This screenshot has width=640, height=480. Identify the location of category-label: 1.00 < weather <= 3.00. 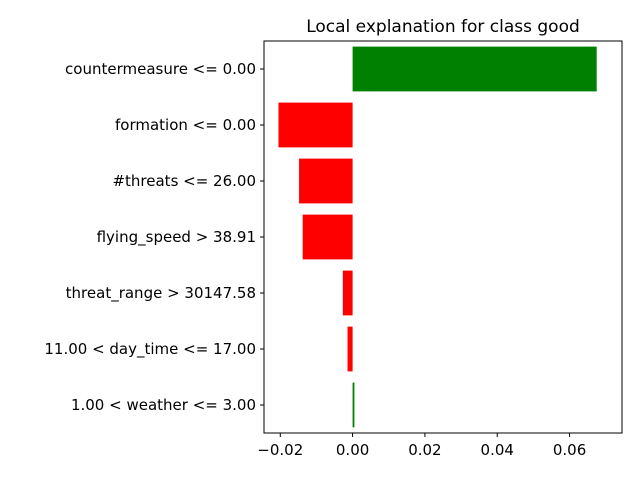
(163, 405).